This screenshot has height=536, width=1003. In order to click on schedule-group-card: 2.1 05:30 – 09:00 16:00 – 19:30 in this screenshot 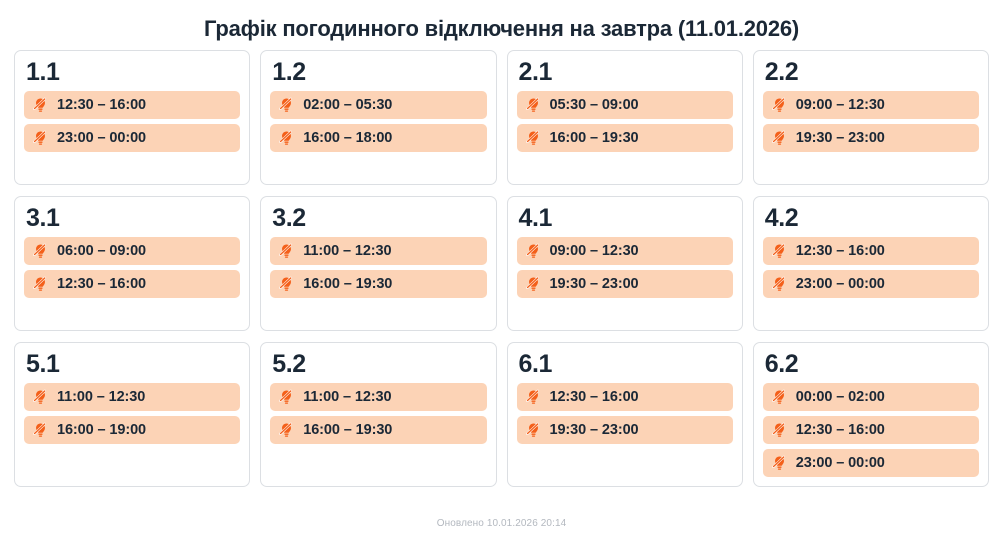, I will do `click(624, 118)`.